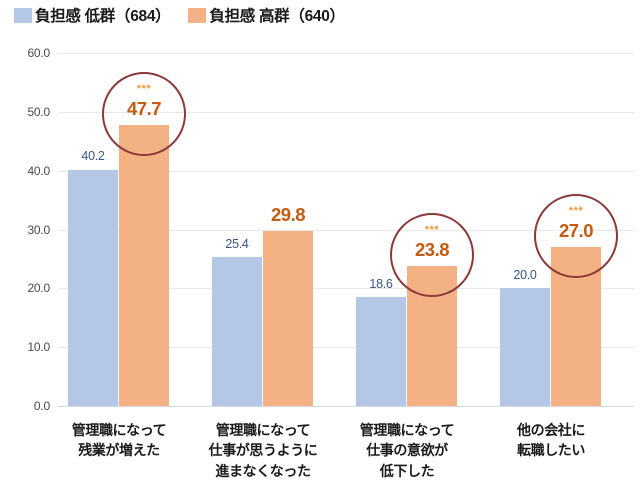 The image size is (642, 500). Describe the element at coordinates (38, 347) in the screenshot. I see `y-axis-tick-label: 10.0` at that location.